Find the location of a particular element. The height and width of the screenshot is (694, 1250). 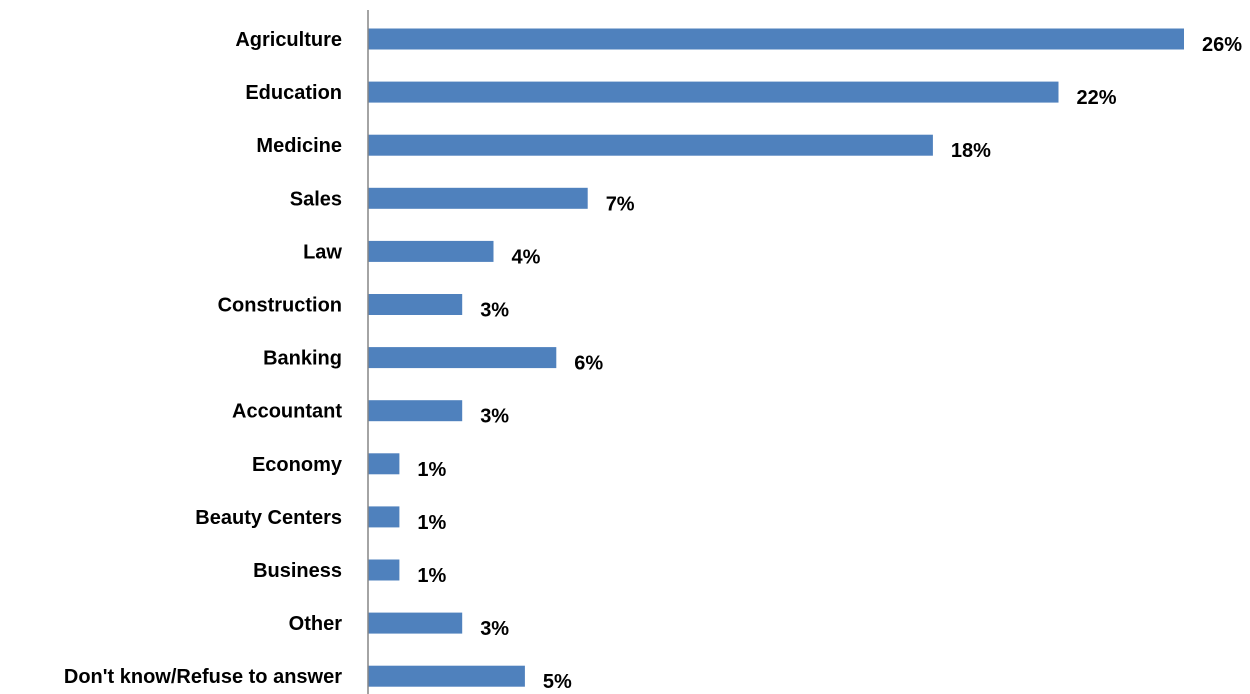

value-label-10: 1% is located at coordinates (431, 576).